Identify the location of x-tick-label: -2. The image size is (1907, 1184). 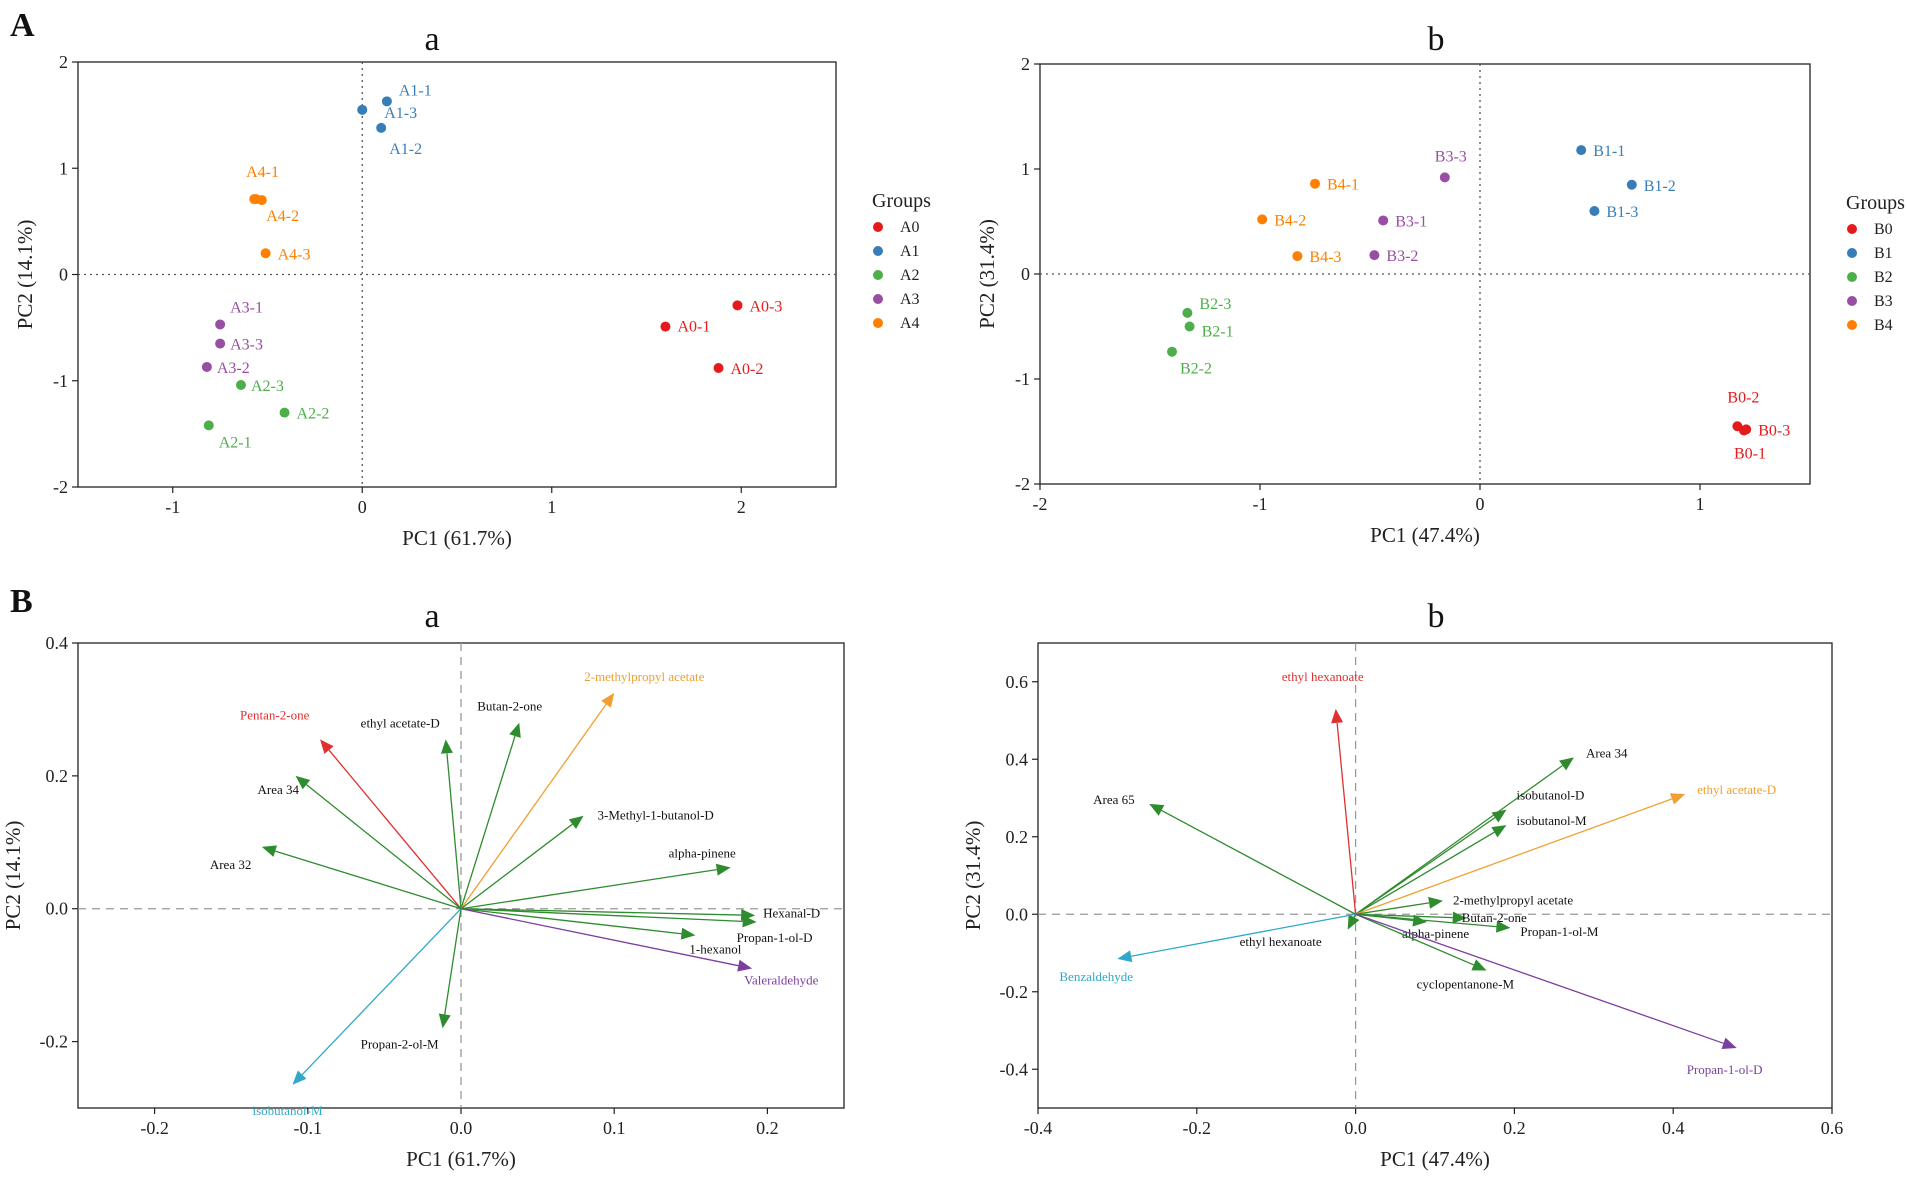
(1040, 504).